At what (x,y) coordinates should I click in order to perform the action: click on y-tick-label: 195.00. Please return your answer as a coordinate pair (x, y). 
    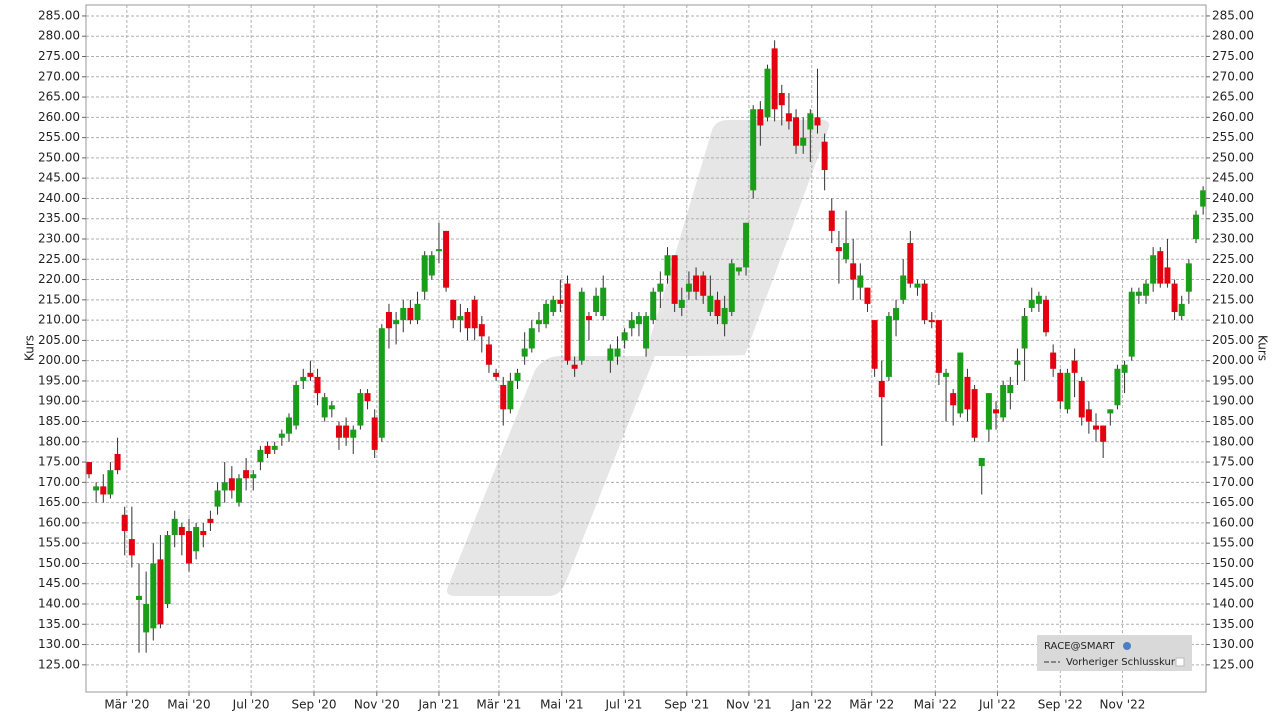
    Looking at the image, I should click on (59, 380).